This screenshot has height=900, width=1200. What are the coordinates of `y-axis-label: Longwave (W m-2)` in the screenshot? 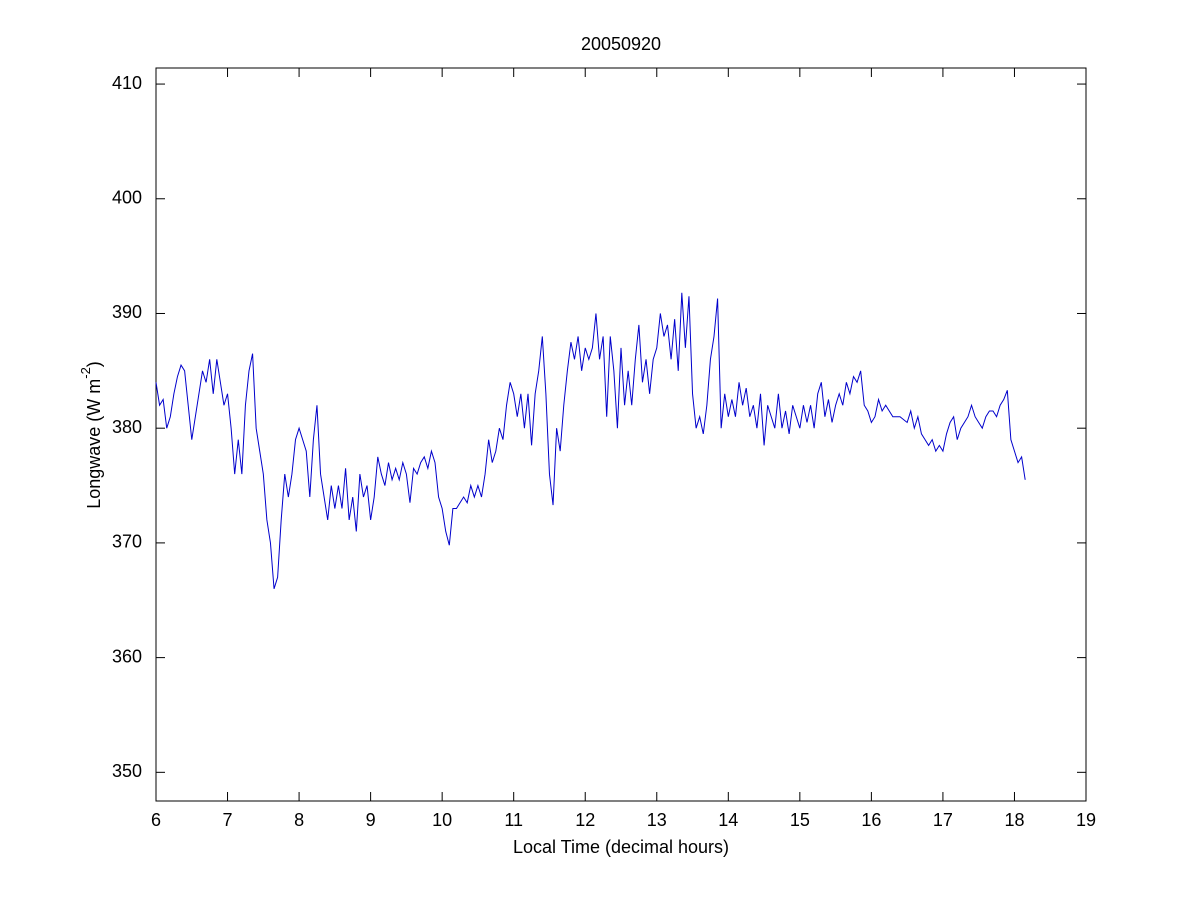 It's located at (90, 435).